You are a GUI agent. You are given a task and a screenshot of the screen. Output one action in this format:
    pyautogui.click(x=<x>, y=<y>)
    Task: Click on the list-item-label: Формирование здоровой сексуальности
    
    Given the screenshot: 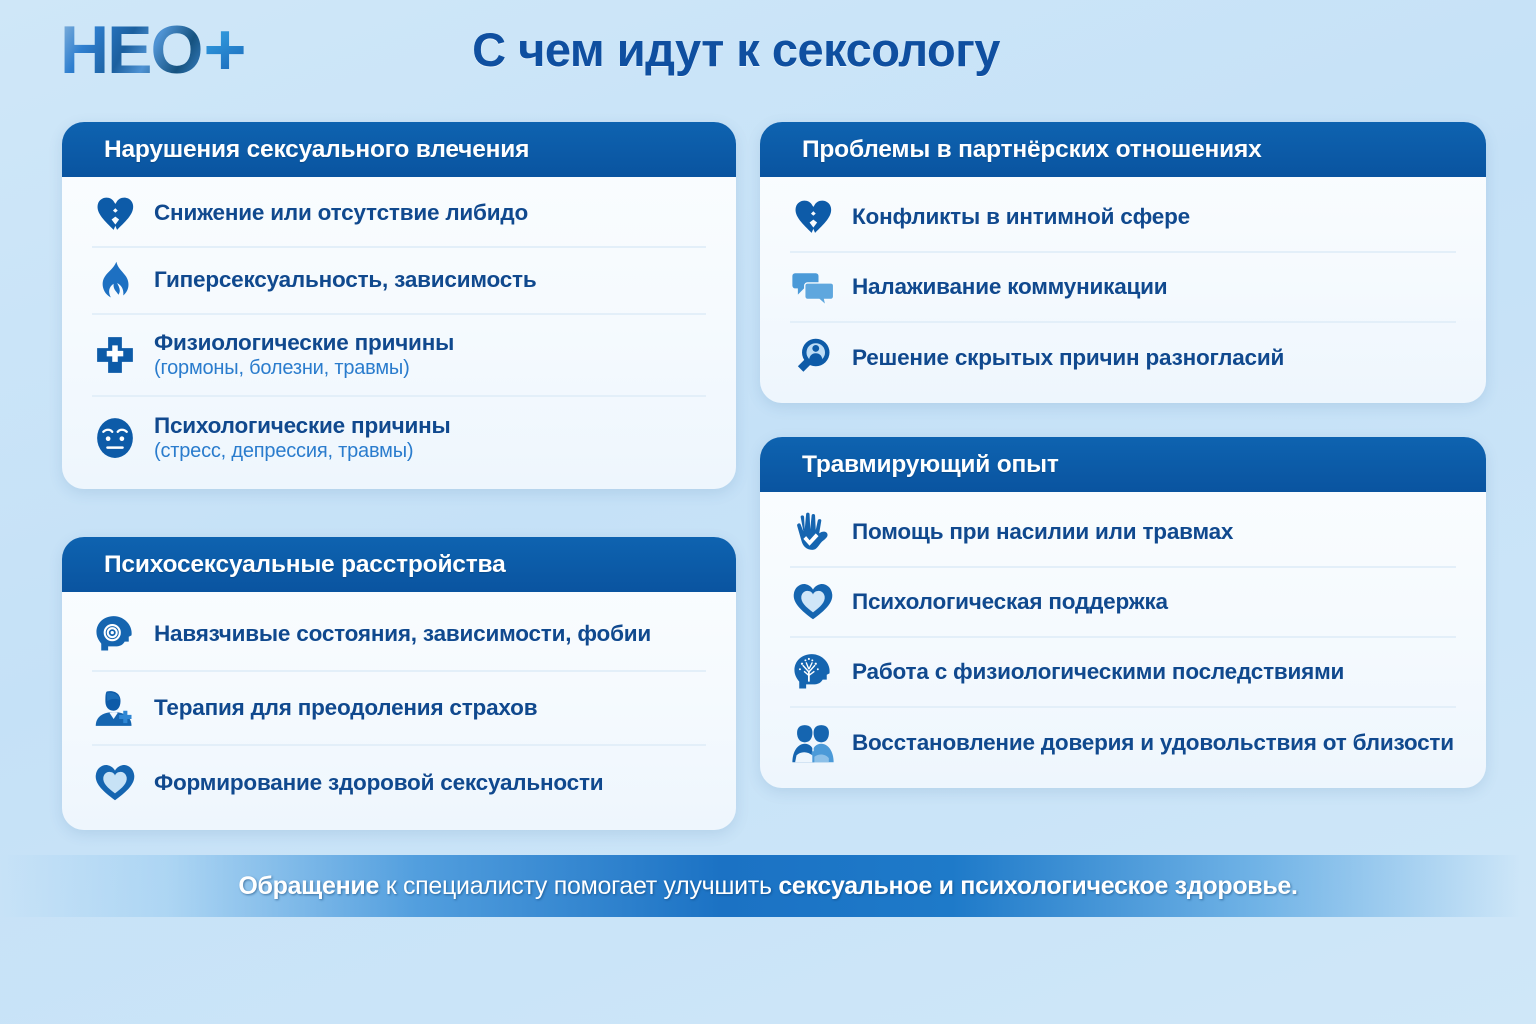 What is the action you would take?
    pyautogui.click(x=379, y=782)
    